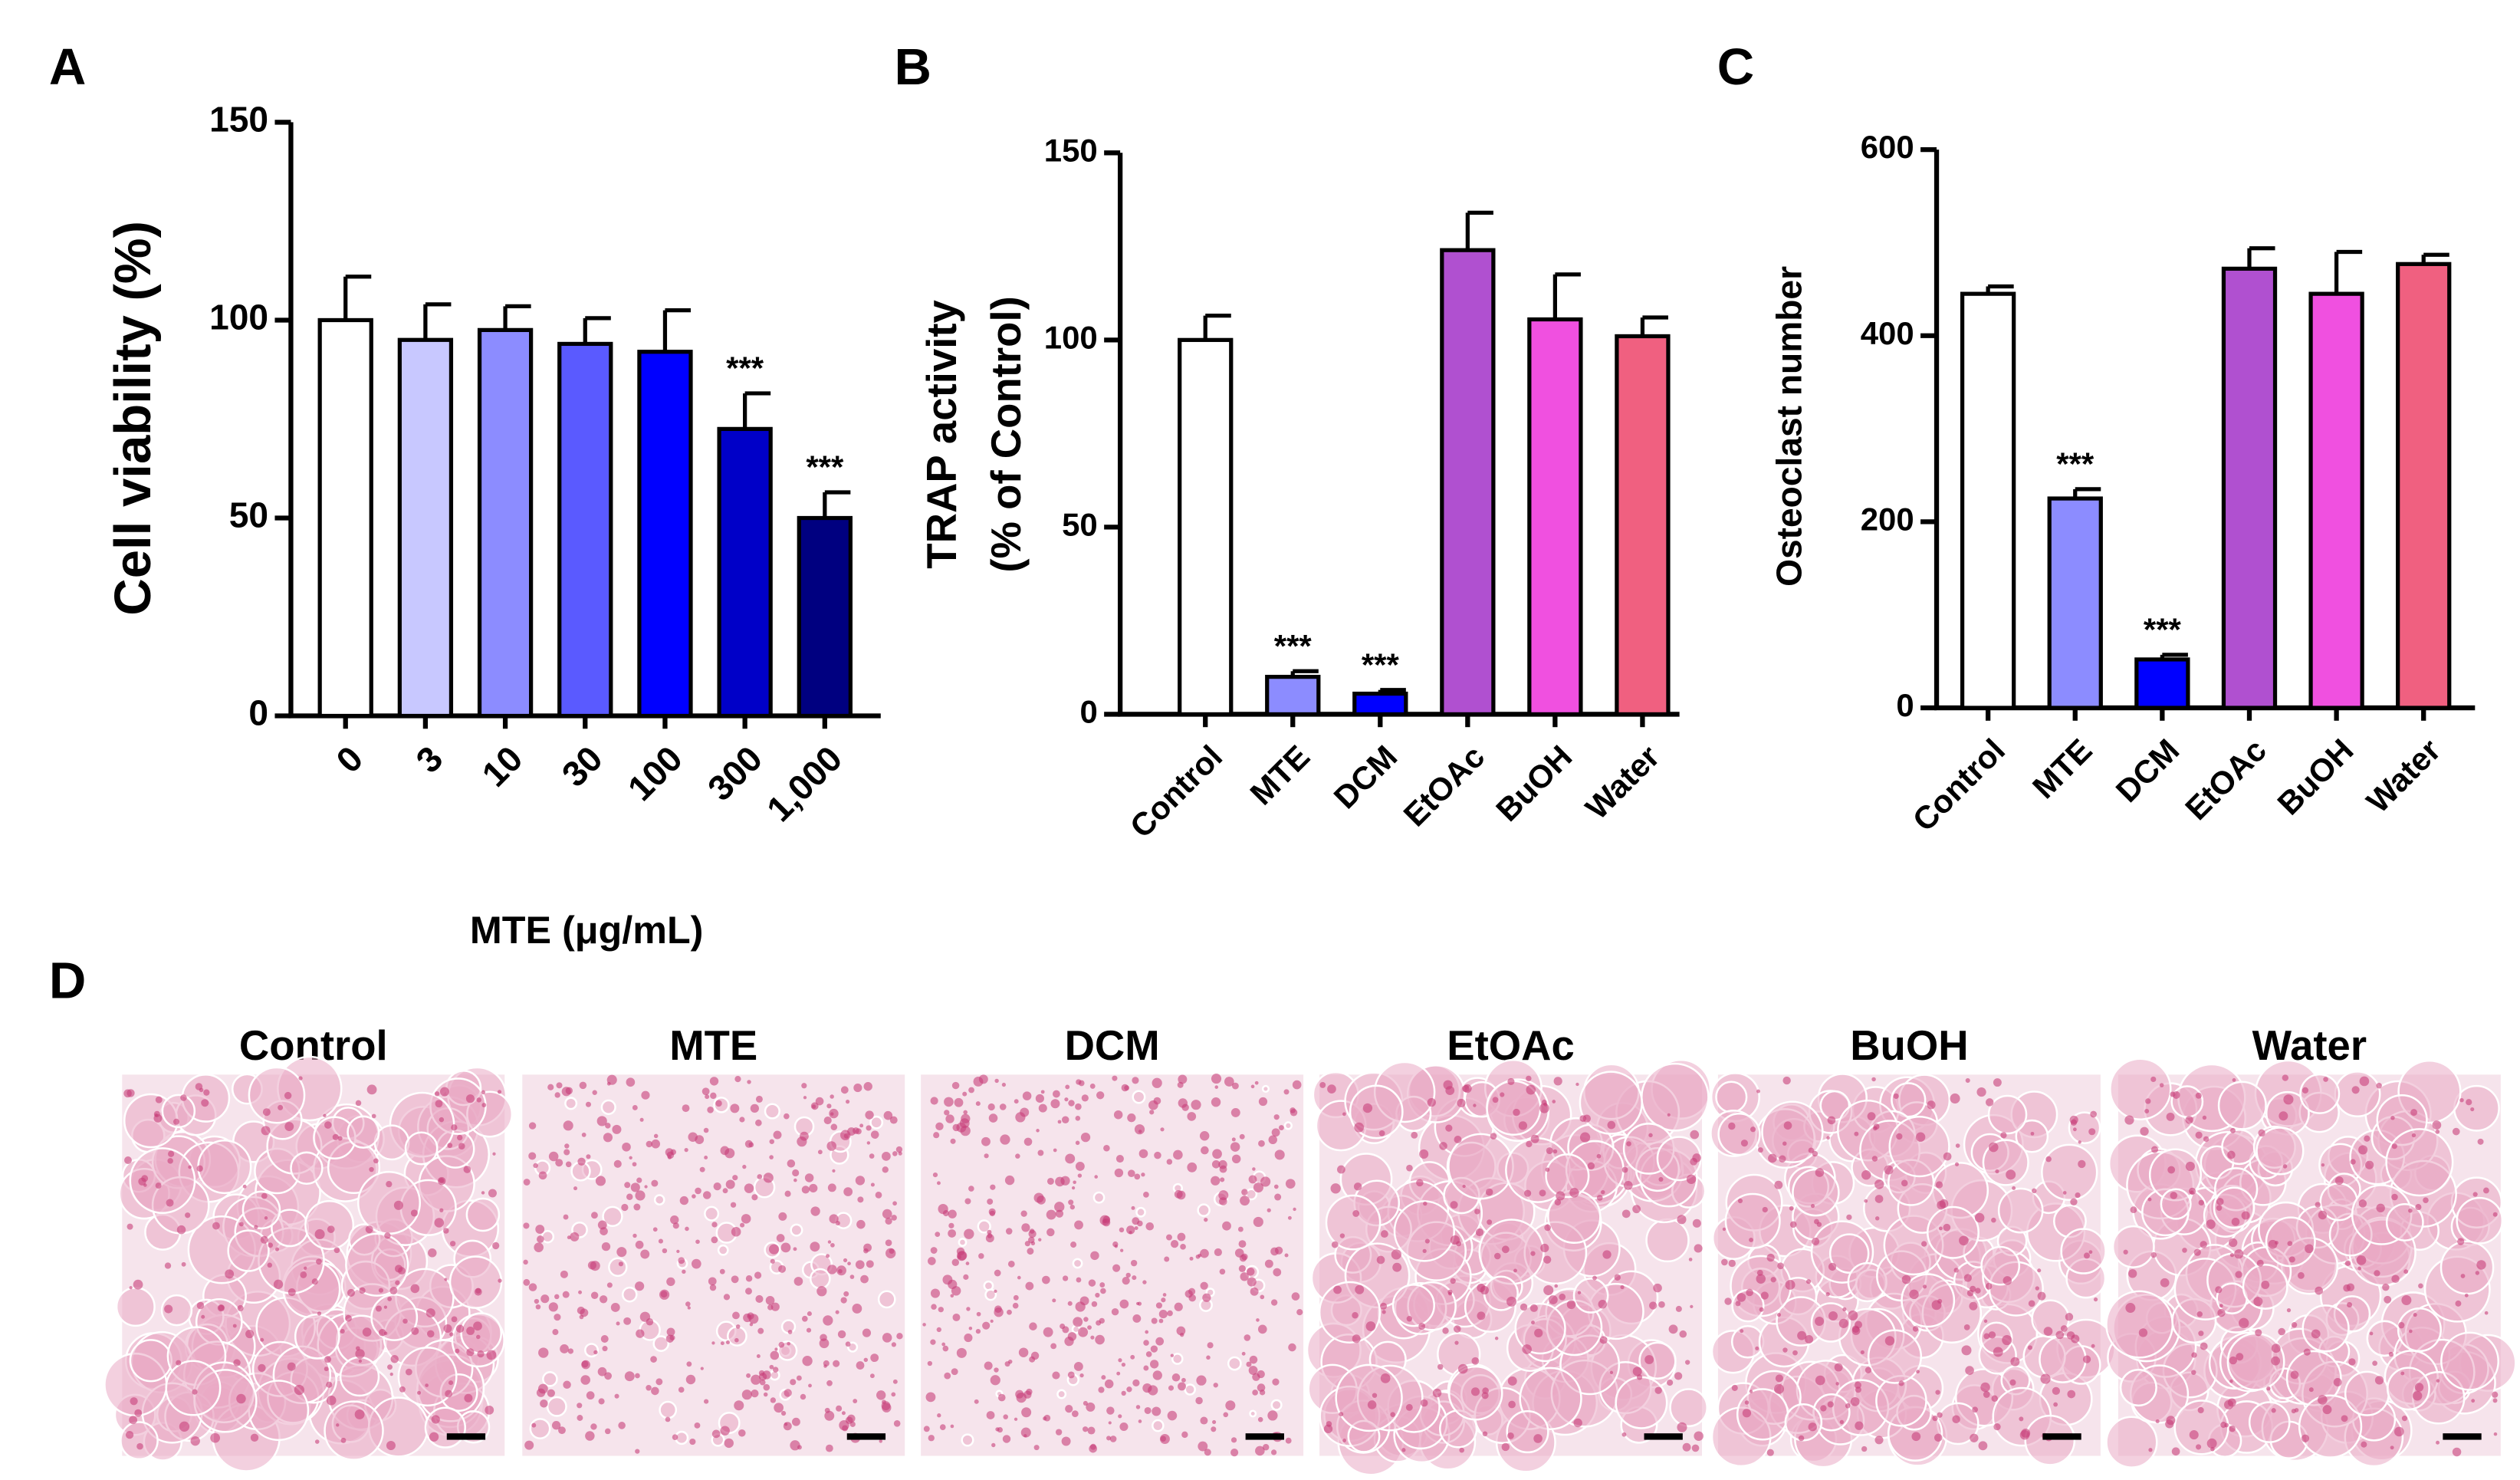  What do you see at coordinates (2148, 770) in the screenshot?
I see `x-tick-label: DCM` at bounding box center [2148, 770].